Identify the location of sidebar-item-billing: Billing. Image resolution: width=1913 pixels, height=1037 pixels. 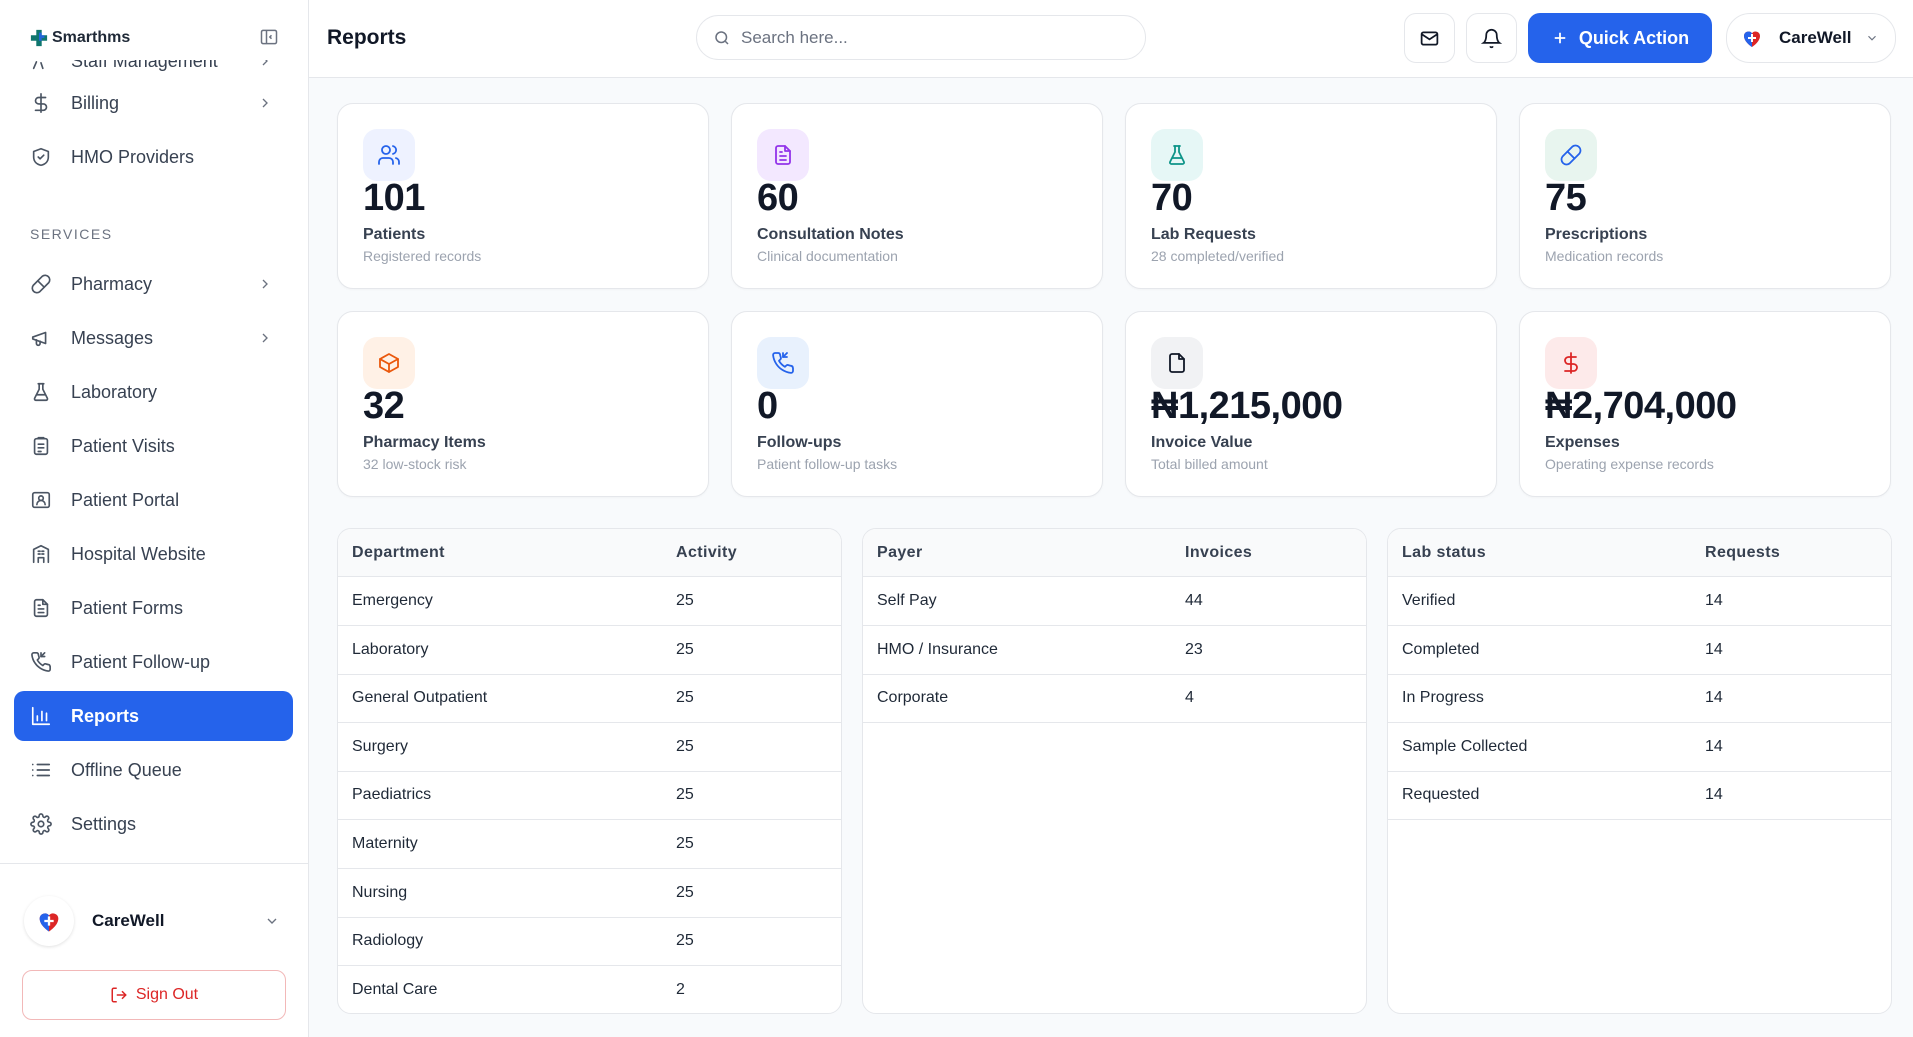
(153, 103).